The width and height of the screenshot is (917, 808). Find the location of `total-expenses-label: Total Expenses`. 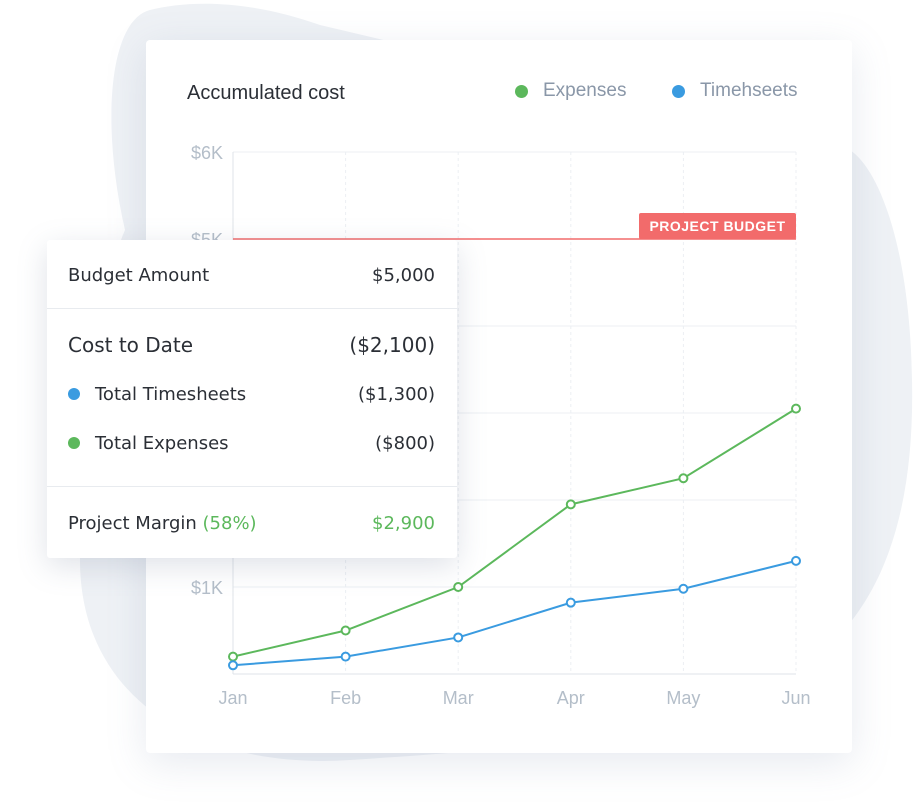

total-expenses-label: Total Expenses is located at coordinates (162, 443).